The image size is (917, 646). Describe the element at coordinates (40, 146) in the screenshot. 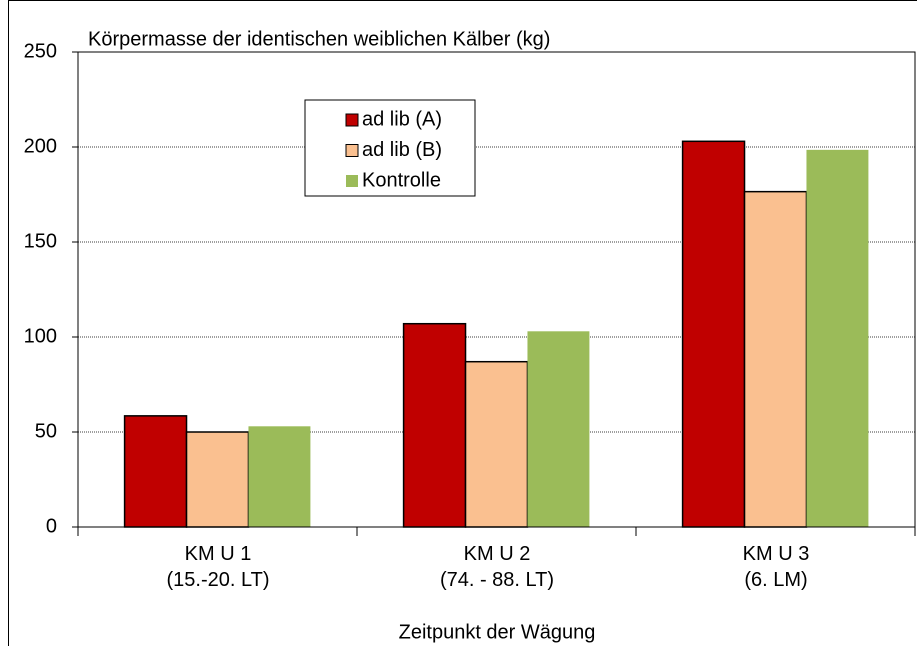

I see `y-tick-label: 200` at that location.